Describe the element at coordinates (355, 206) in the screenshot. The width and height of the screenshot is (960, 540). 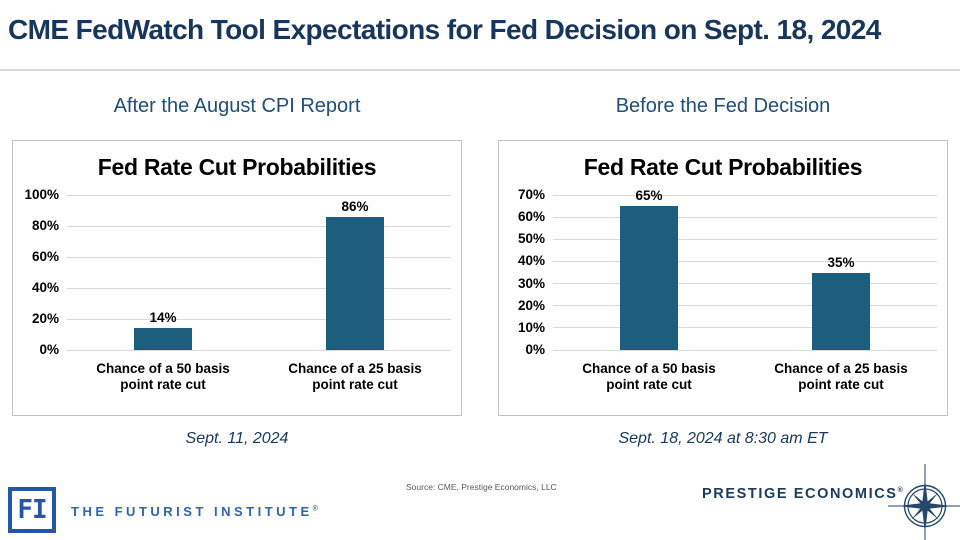
I see `bar-value-label: 86%` at that location.